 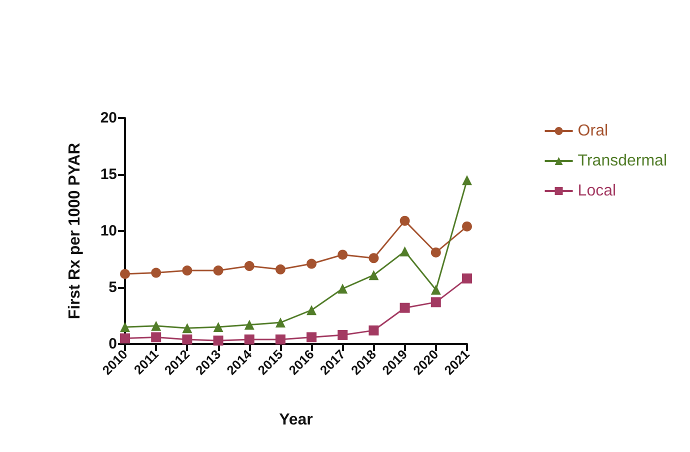 I want to click on y-tick-label: 0, so click(x=112, y=344).